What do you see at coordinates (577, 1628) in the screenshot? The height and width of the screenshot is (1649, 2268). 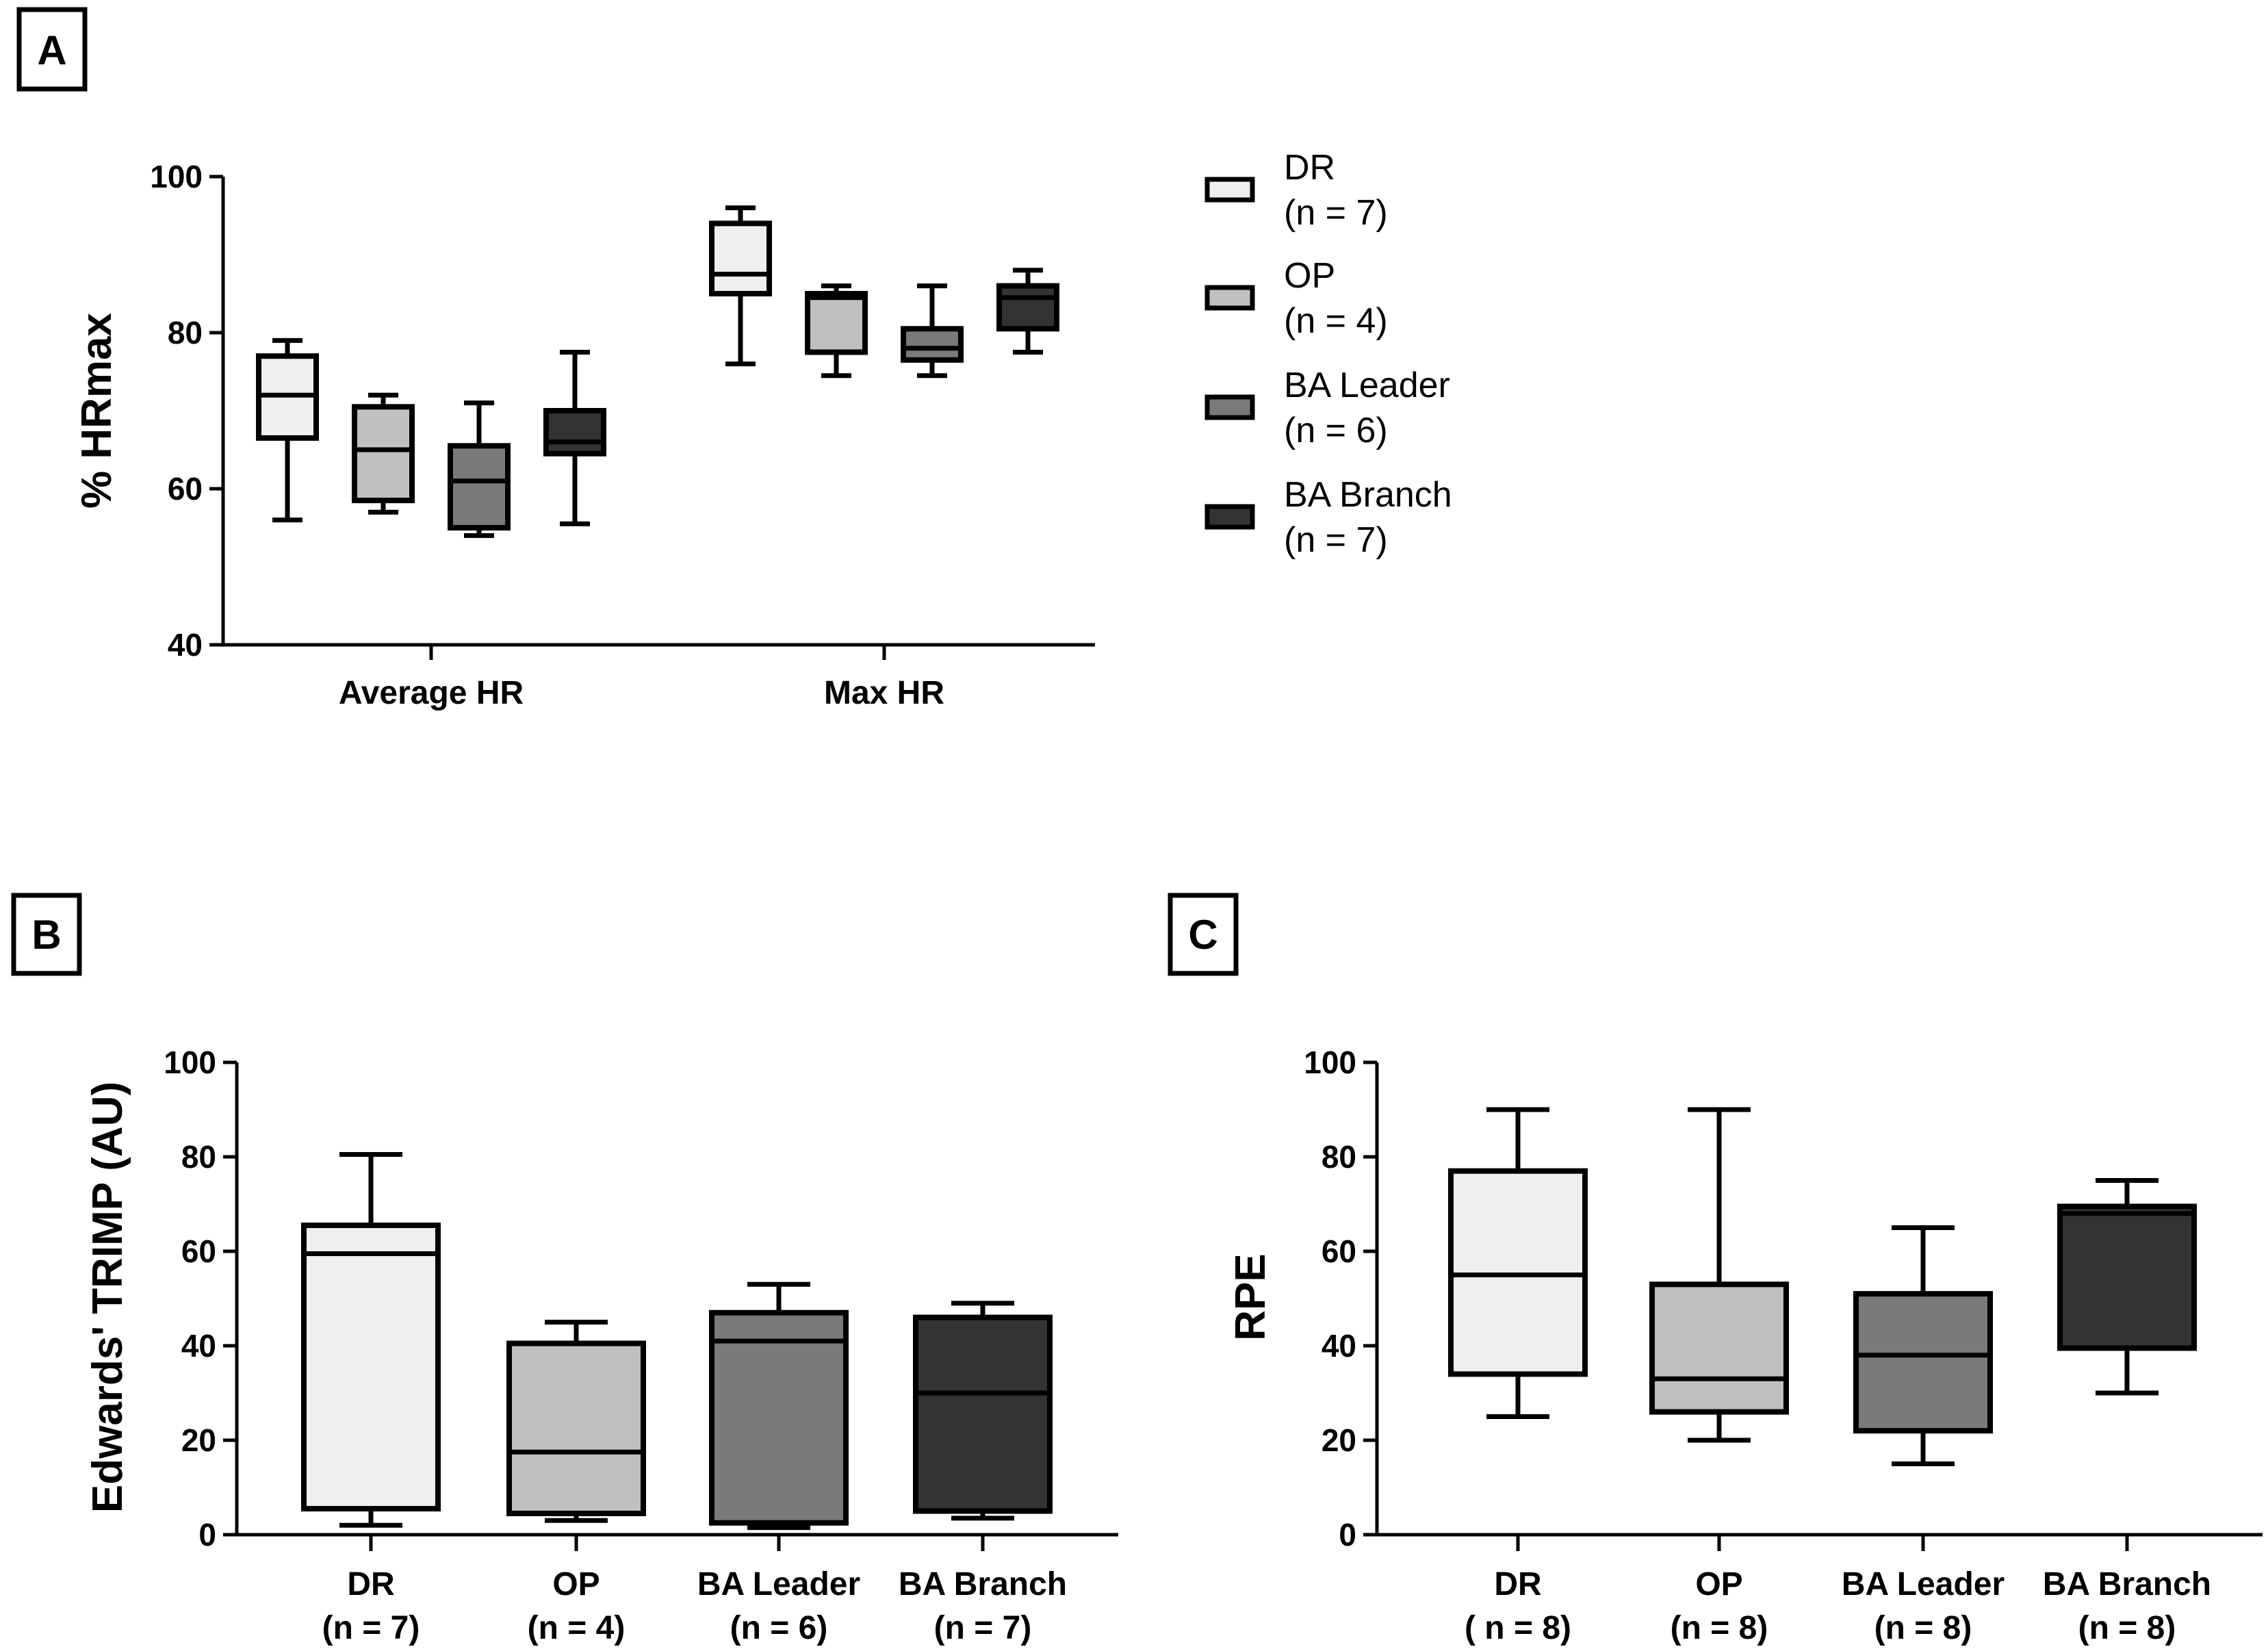 I see `panel-b-category-n: (n = 4)` at bounding box center [577, 1628].